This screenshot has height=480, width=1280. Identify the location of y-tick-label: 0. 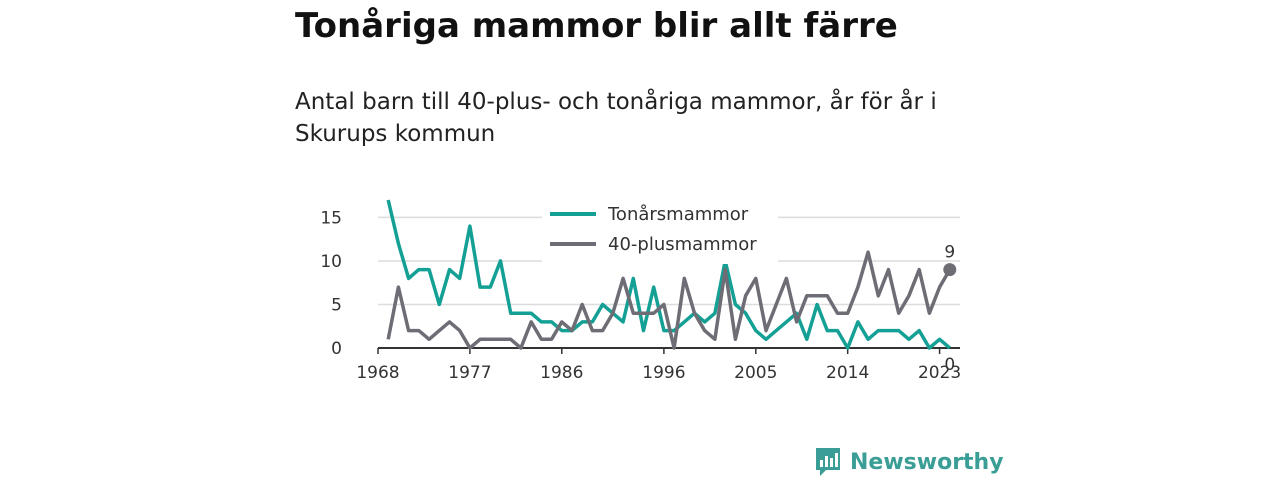
(336, 349).